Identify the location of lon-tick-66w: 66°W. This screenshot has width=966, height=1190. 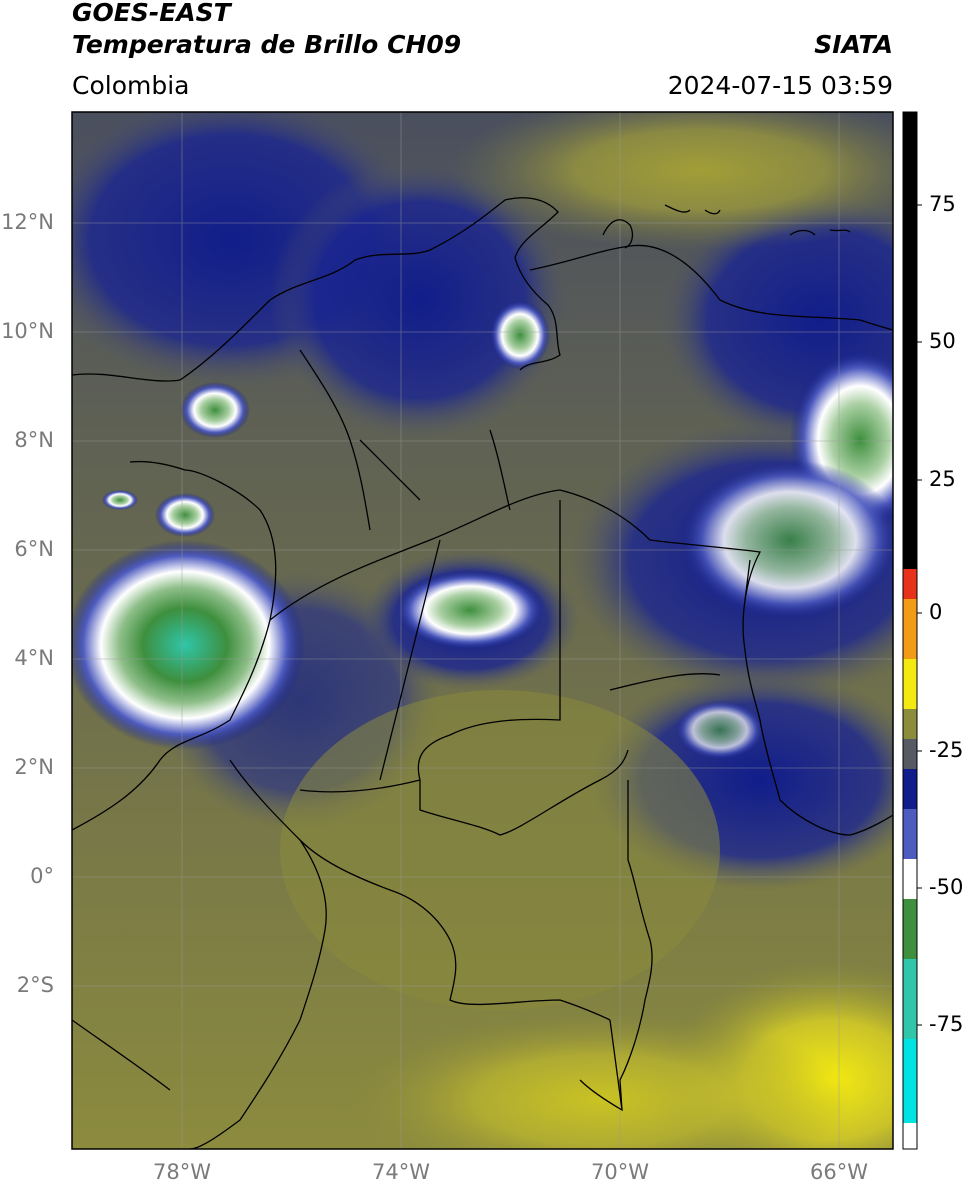
(839, 1172).